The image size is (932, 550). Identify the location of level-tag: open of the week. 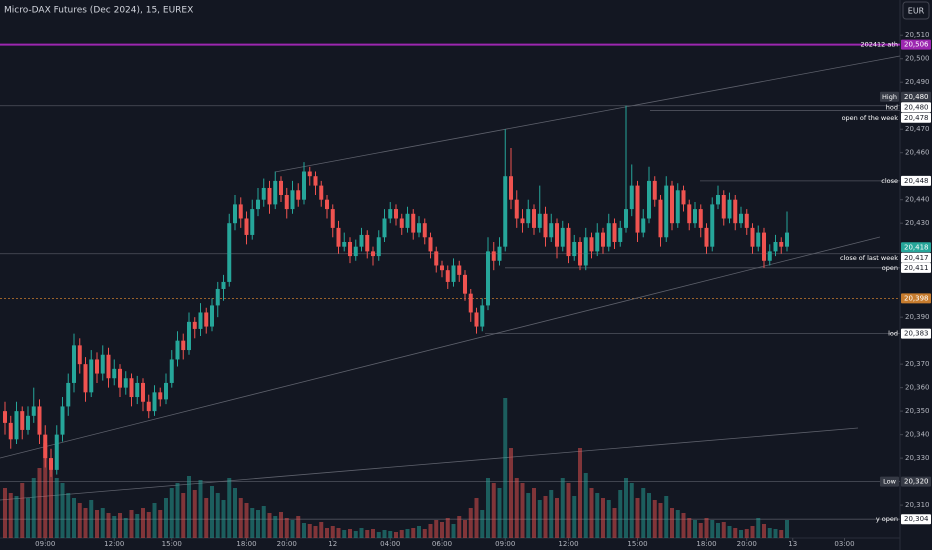
(870, 118).